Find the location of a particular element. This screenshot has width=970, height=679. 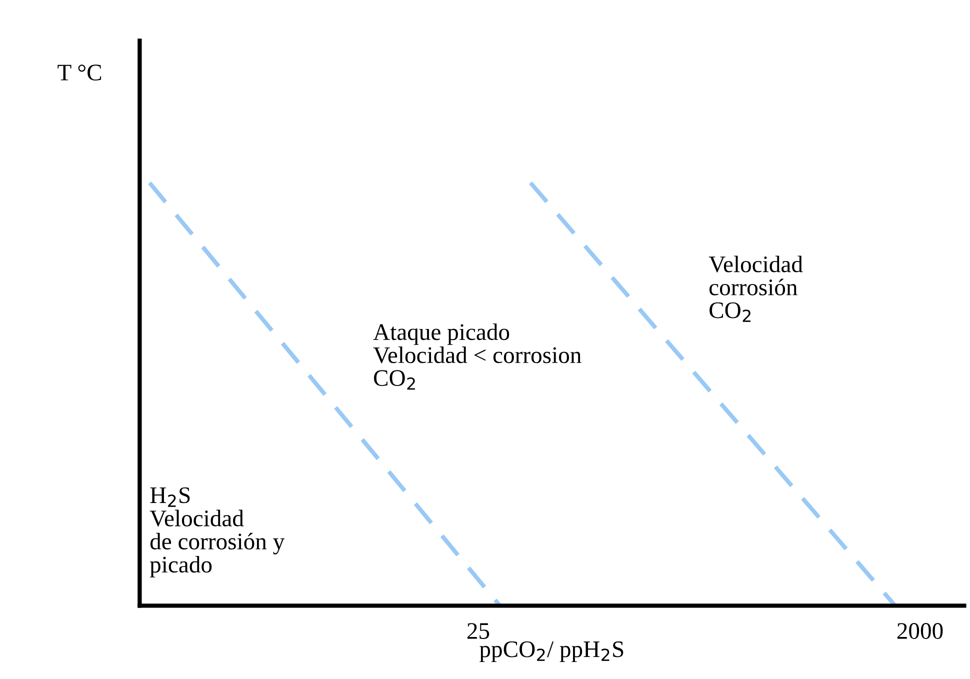

y-axis-title: T °C is located at coordinates (80, 72).